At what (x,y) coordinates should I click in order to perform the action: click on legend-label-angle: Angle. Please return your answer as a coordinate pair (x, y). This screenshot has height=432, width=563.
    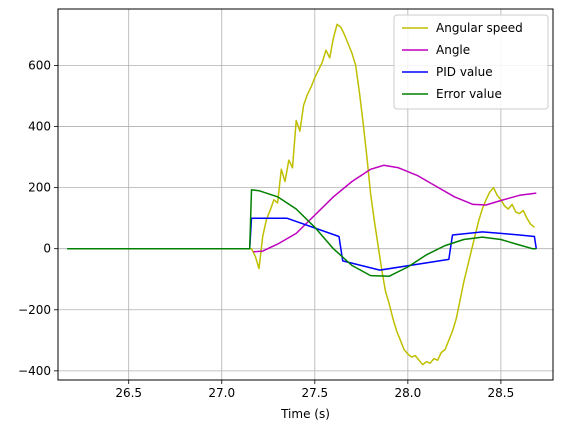
    Looking at the image, I should click on (453, 50).